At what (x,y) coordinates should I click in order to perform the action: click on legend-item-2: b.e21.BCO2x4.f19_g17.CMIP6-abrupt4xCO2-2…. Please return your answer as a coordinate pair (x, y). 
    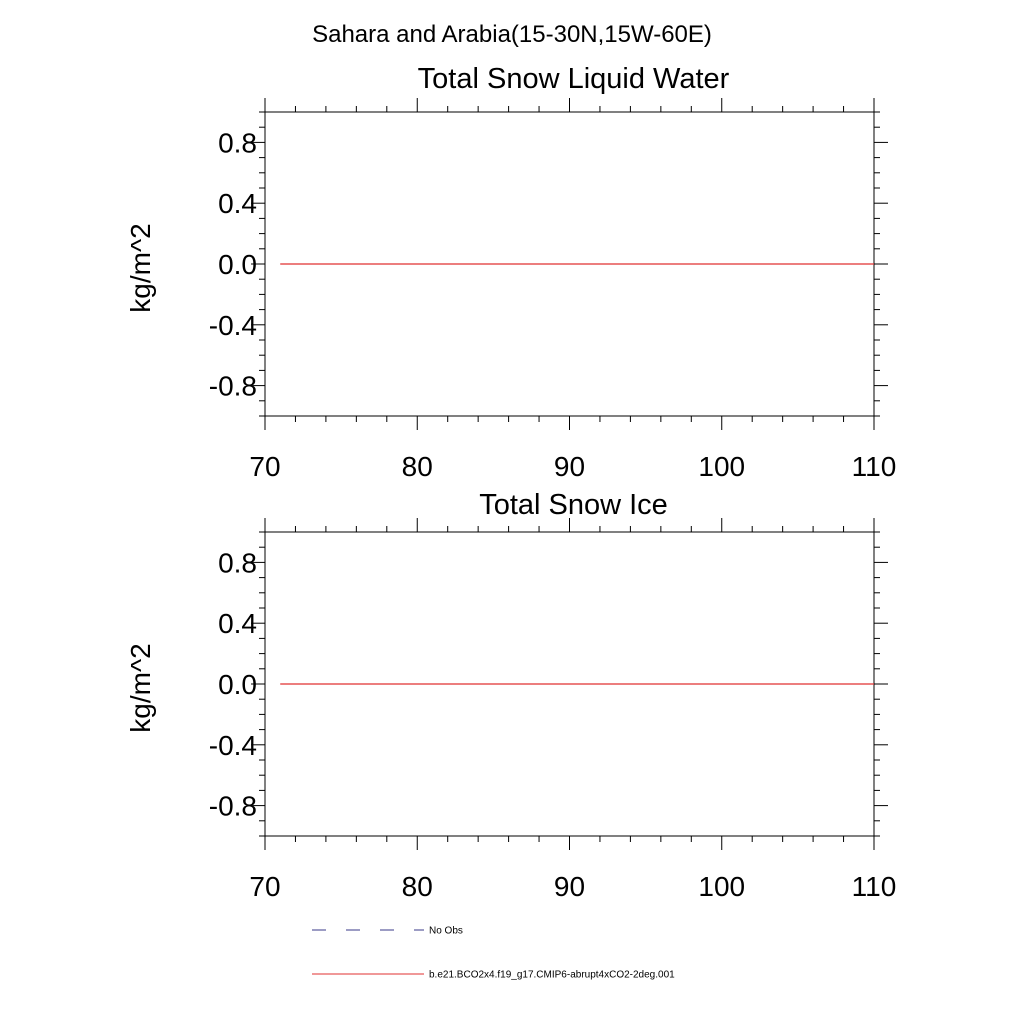
    Looking at the image, I should click on (493, 975).